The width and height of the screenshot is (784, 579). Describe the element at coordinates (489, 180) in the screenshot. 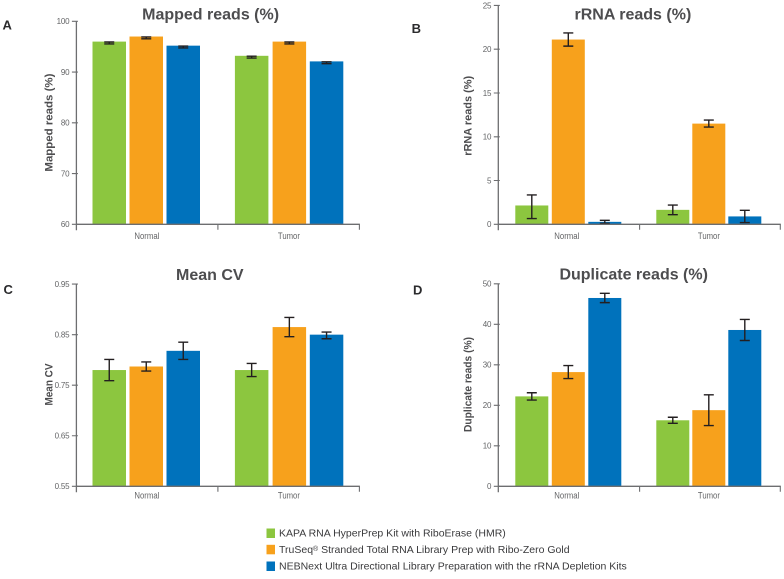

I see `svg-text: 5` at that location.